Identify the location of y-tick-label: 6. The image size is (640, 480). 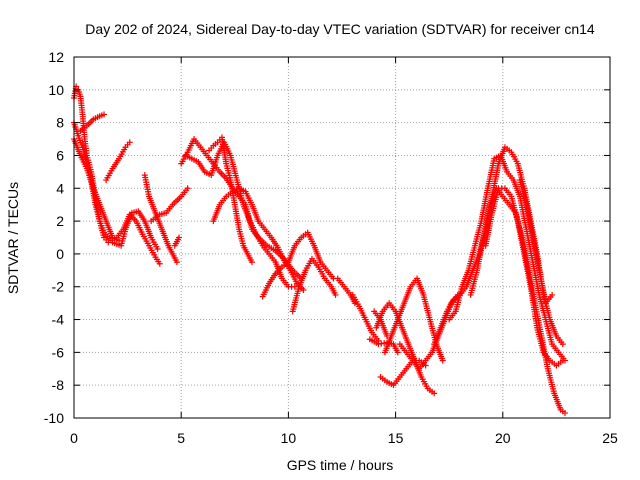
(60, 155).